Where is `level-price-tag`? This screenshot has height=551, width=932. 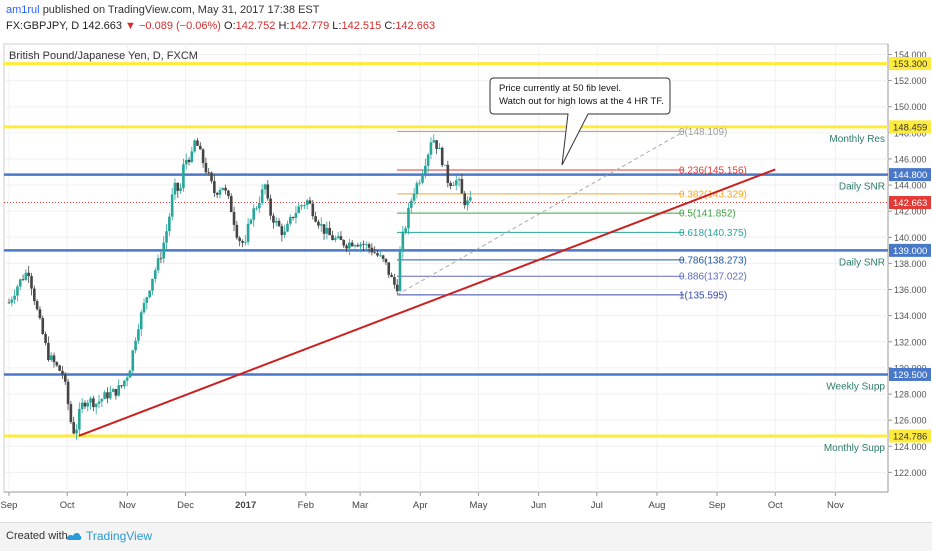 level-price-tag is located at coordinates (910, 127).